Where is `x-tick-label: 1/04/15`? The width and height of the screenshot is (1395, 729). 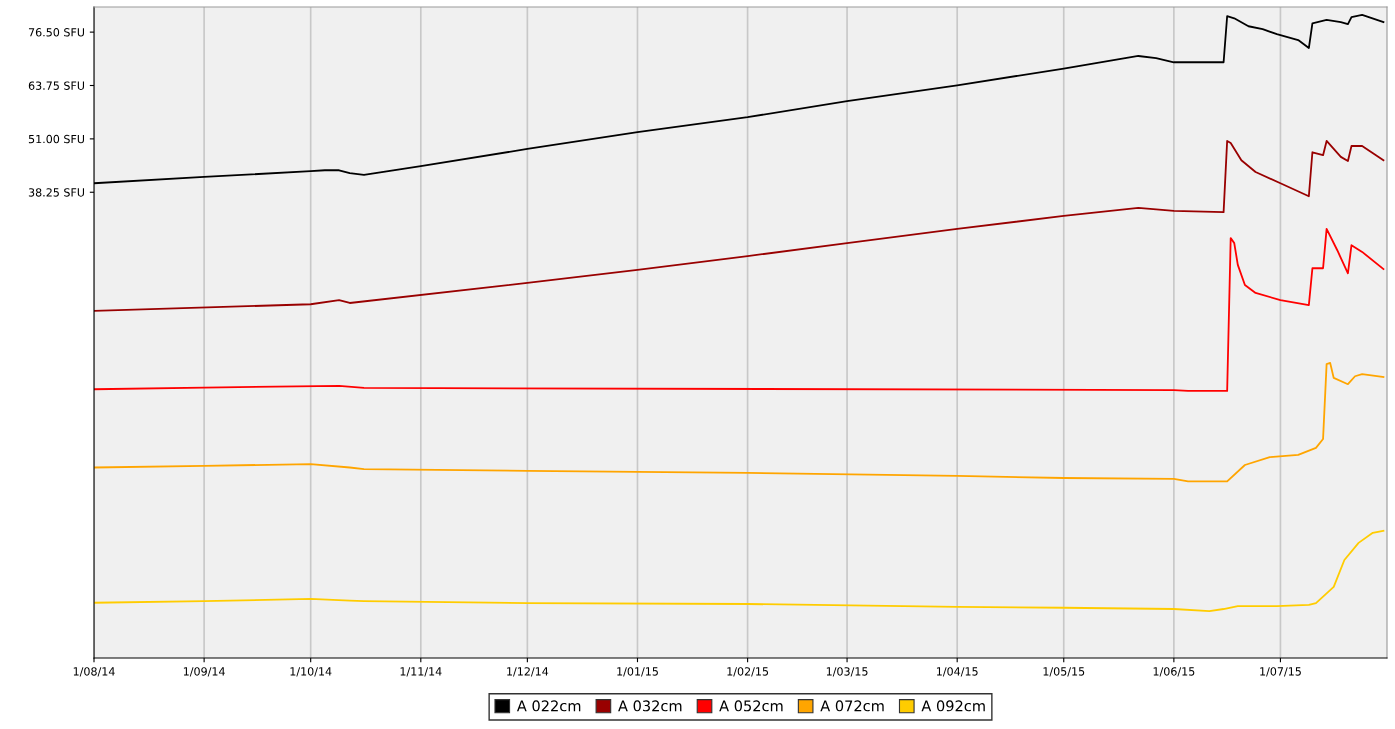
x-tick-label: 1/04/15 is located at coordinates (957, 672).